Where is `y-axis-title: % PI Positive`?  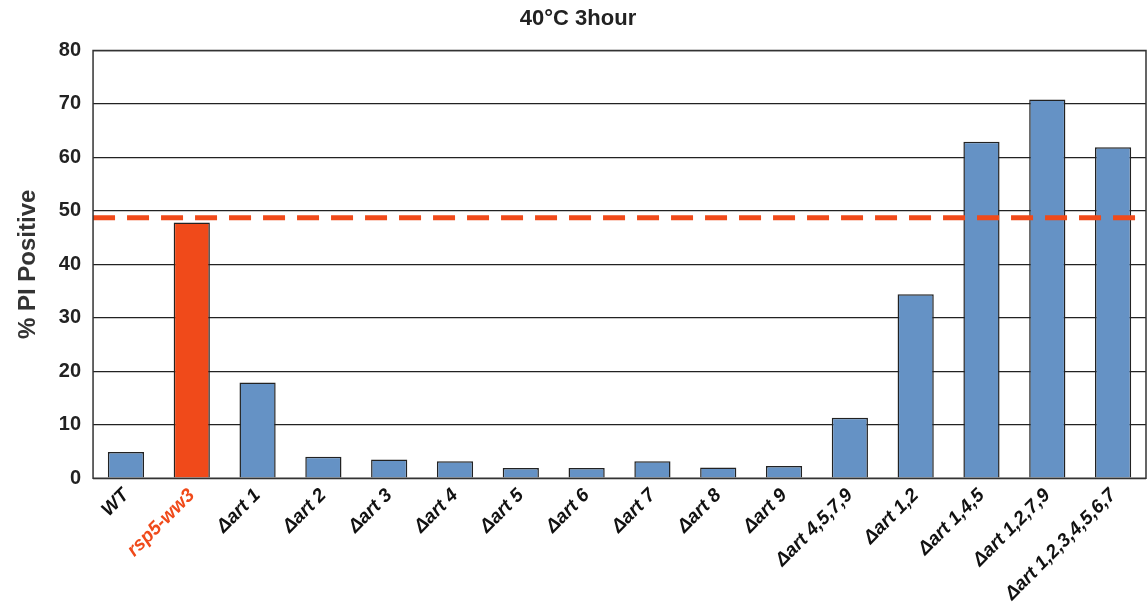
y-axis-title: % PI Positive is located at coordinates (27, 264).